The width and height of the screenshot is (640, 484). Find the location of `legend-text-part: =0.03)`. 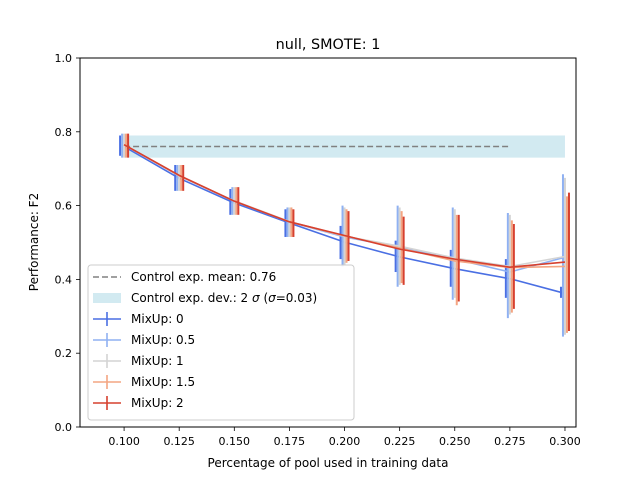

legend-text-part: =0.03) is located at coordinates (296, 298).